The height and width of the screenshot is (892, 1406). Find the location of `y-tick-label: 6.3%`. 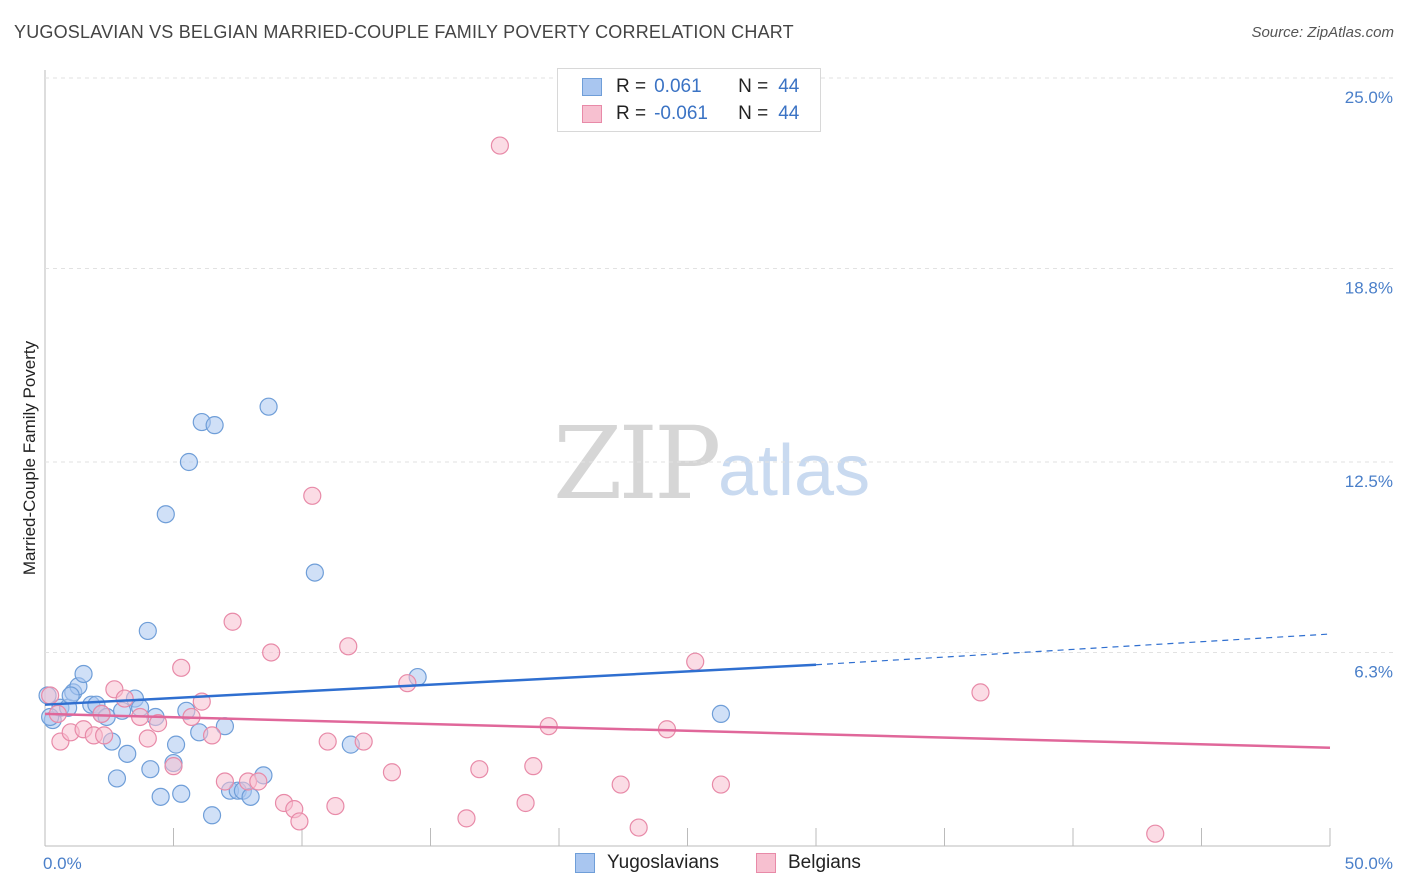

y-tick-label: 6.3% is located at coordinates (1373, 671).